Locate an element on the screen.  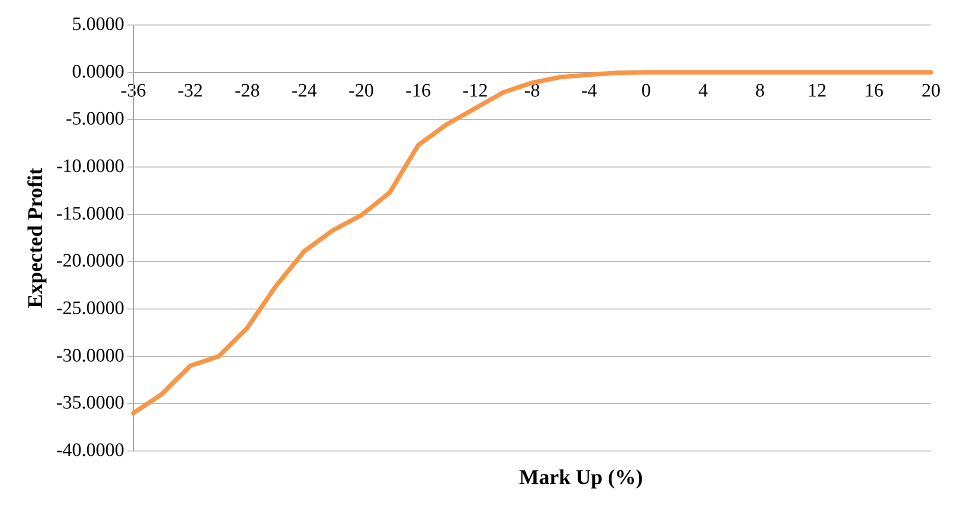
x-tick-label: -32 is located at coordinates (190, 91).